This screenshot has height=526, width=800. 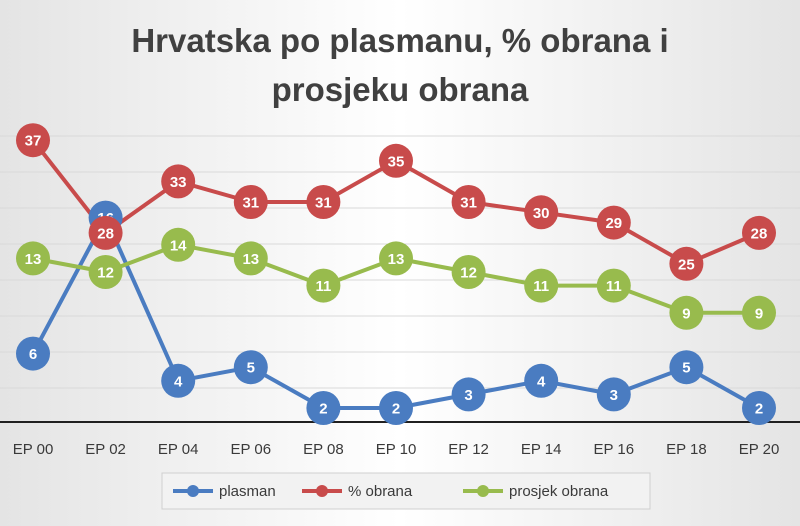 What do you see at coordinates (559, 491) in the screenshot?
I see `legend-label: prosjek obrana` at bounding box center [559, 491].